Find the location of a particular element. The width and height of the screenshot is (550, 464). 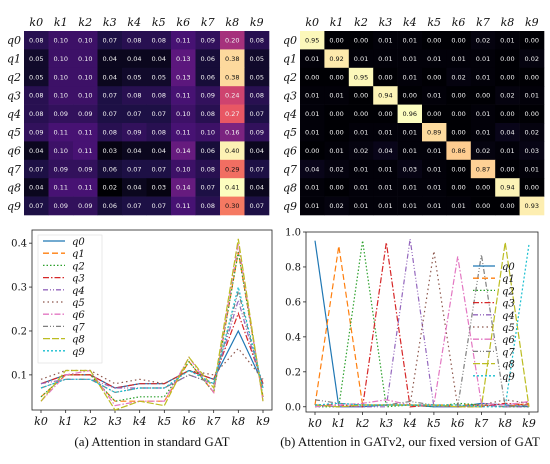

y-tick-label: 0.6 is located at coordinates (293, 302).